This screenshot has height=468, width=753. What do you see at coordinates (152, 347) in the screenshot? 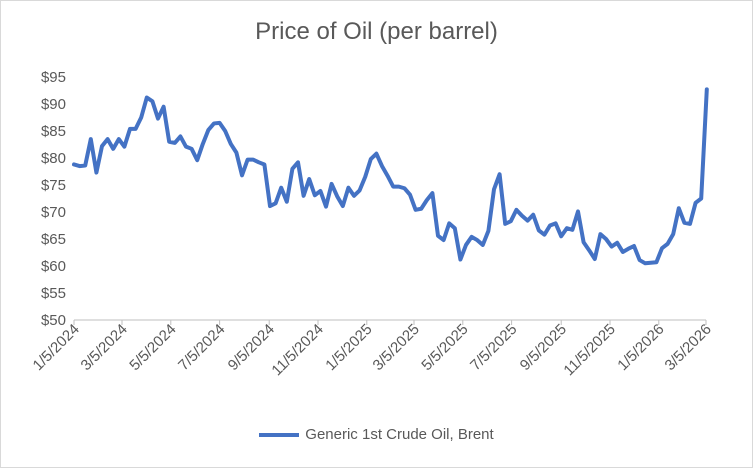
I see `x-tick-label: 5/5/2024` at bounding box center [152, 347].